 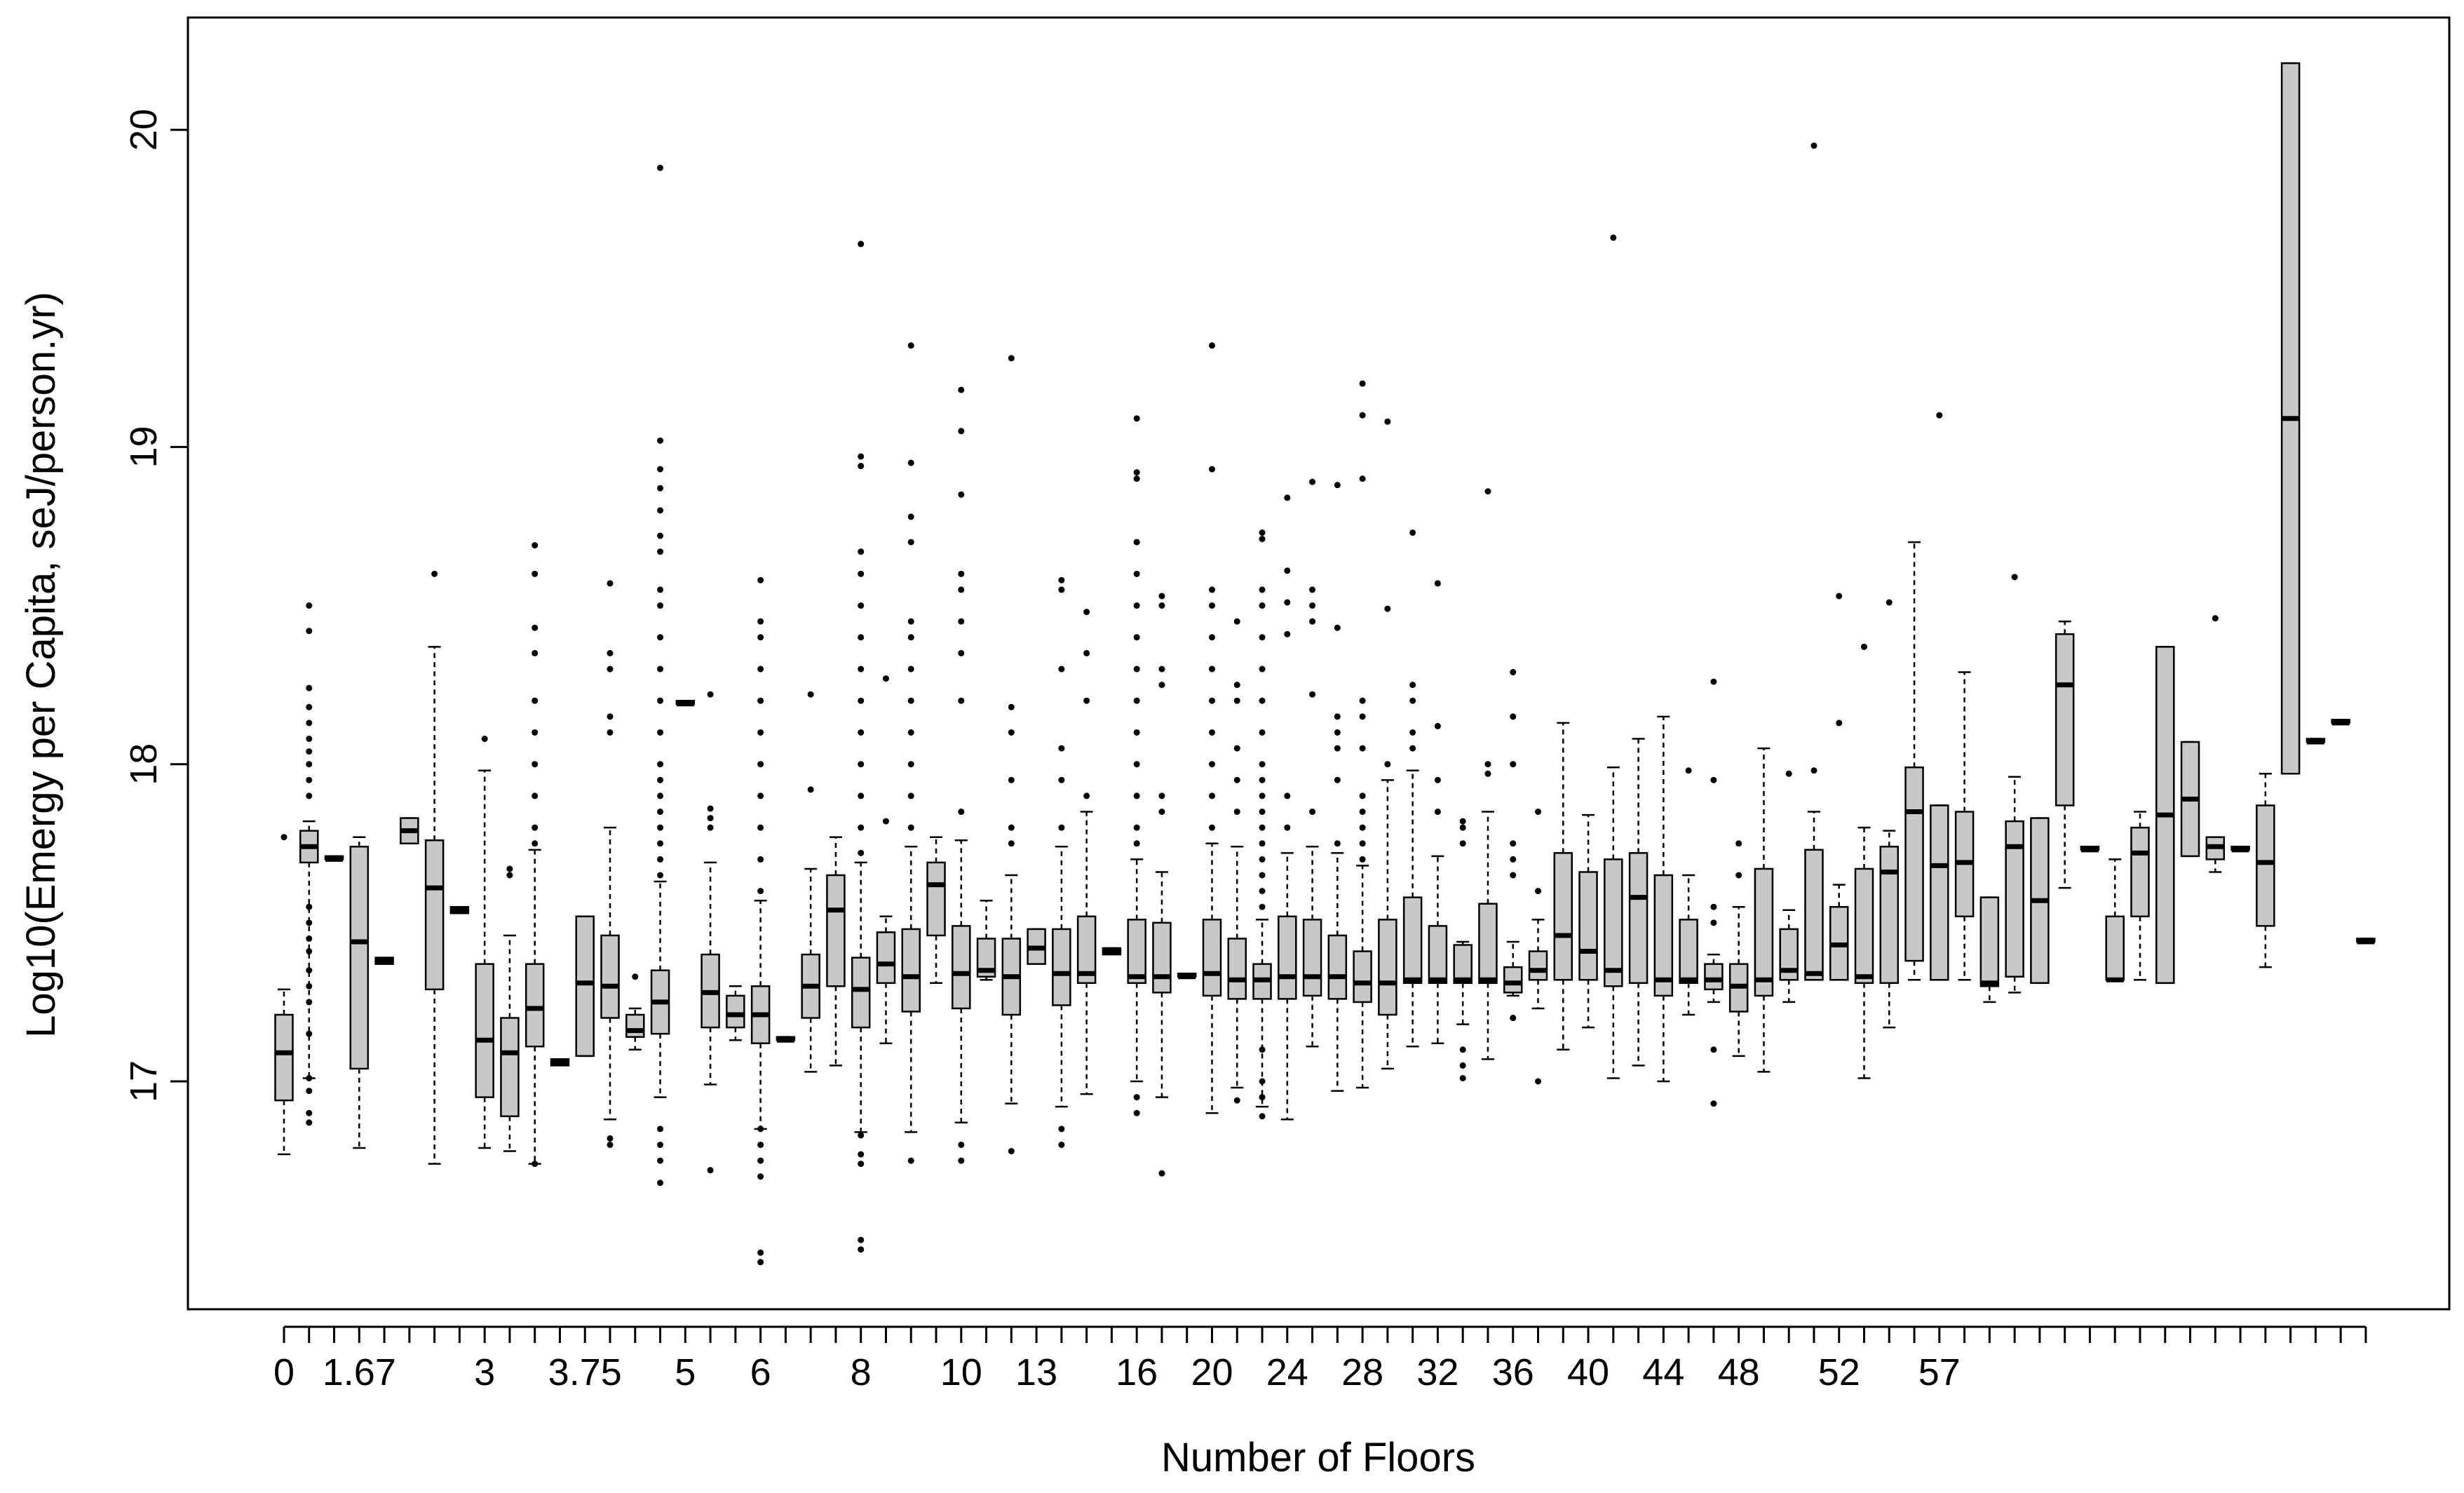 What do you see at coordinates (144, 1081) in the screenshot?
I see `y-tick-label: 17` at bounding box center [144, 1081].